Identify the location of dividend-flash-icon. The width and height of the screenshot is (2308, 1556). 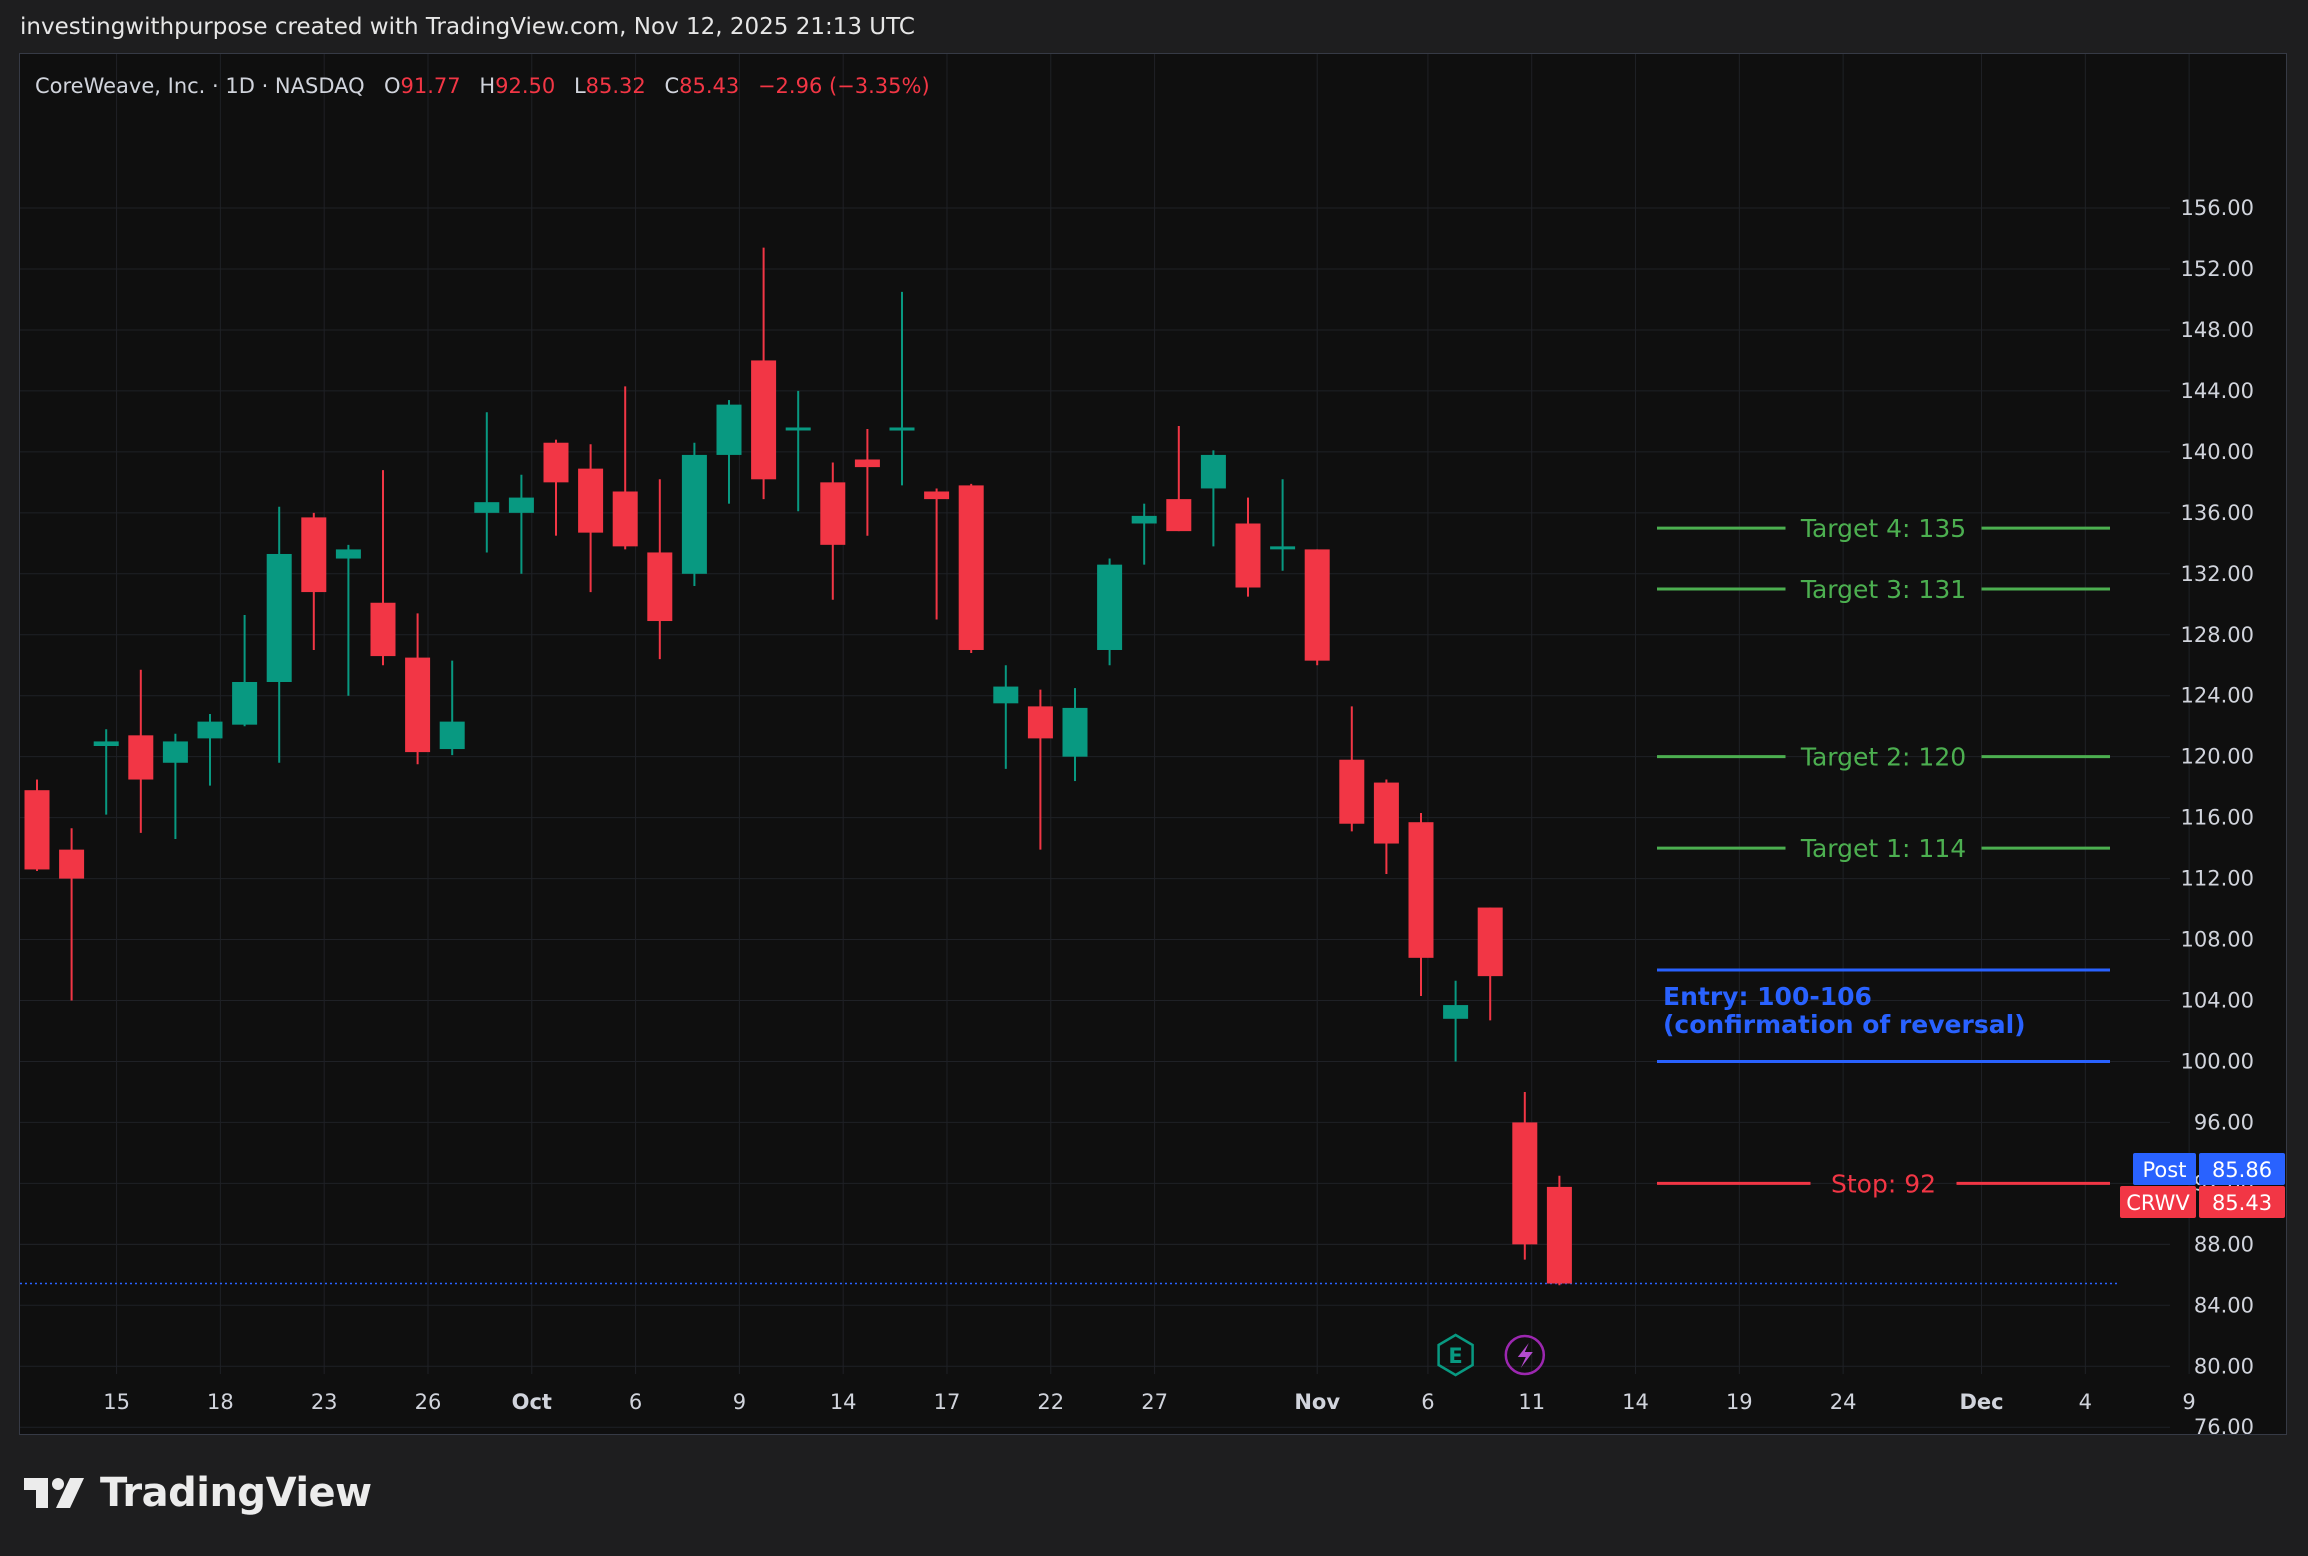
(1525, 1355).